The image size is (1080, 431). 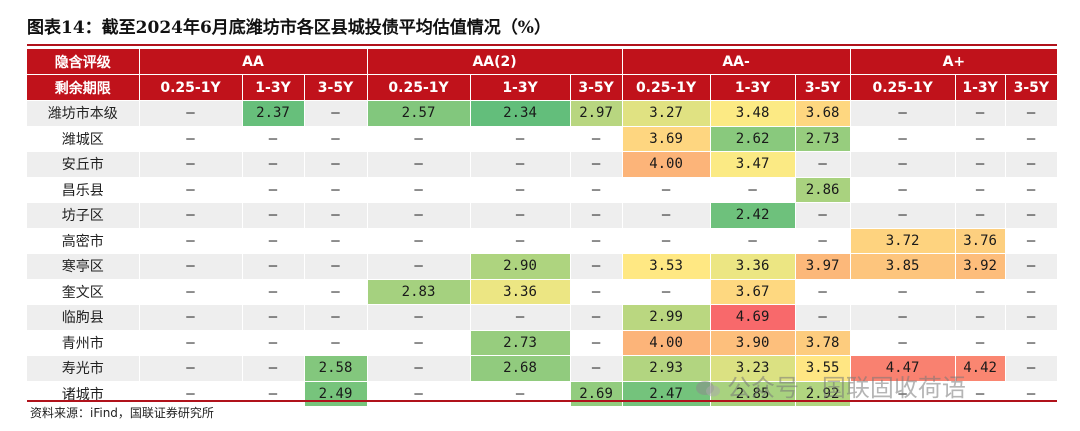 What do you see at coordinates (903, 241) in the screenshot?
I see `valuation-cell: 3.72` at bounding box center [903, 241].